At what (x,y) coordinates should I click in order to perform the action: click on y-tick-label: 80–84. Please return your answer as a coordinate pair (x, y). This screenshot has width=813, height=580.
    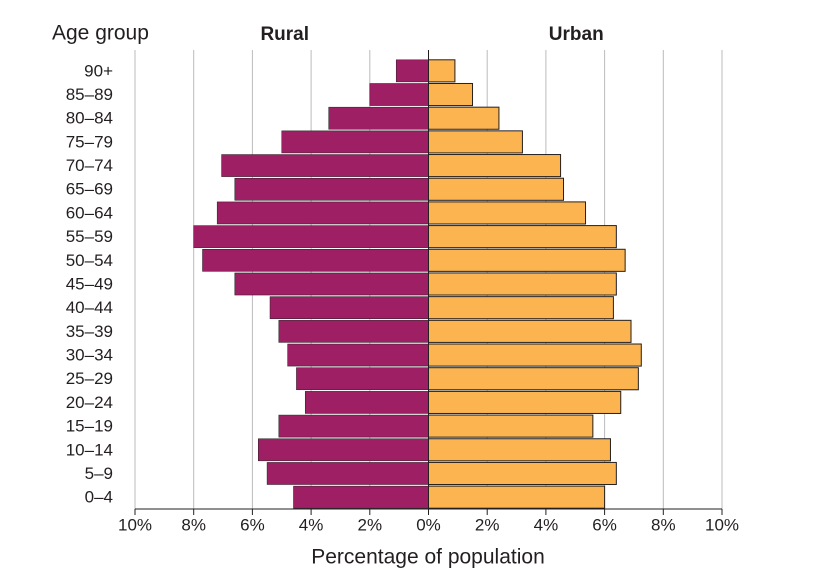
    Looking at the image, I should click on (89, 118).